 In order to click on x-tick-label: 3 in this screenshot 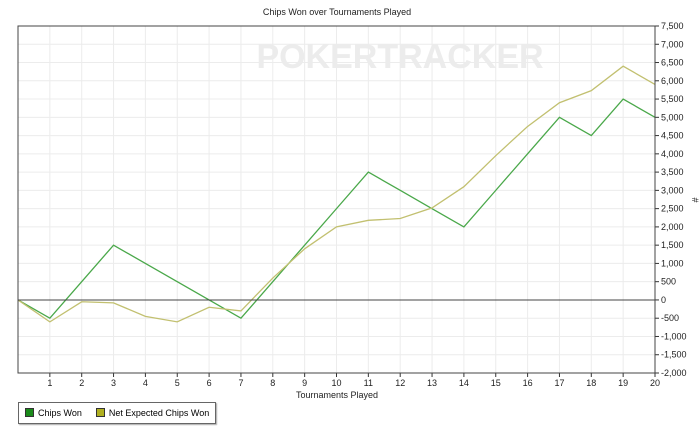, I will do `click(113, 383)`.